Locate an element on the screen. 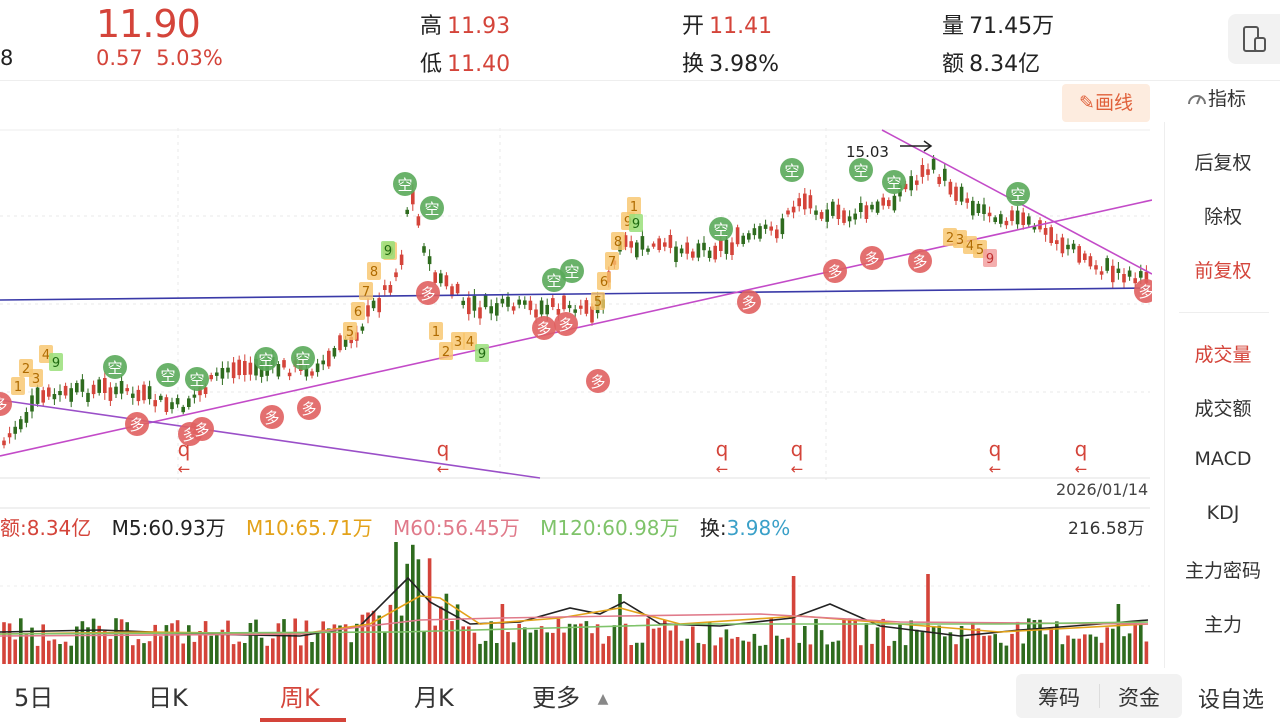  date-label: 2026/01/14 is located at coordinates (1102, 489).